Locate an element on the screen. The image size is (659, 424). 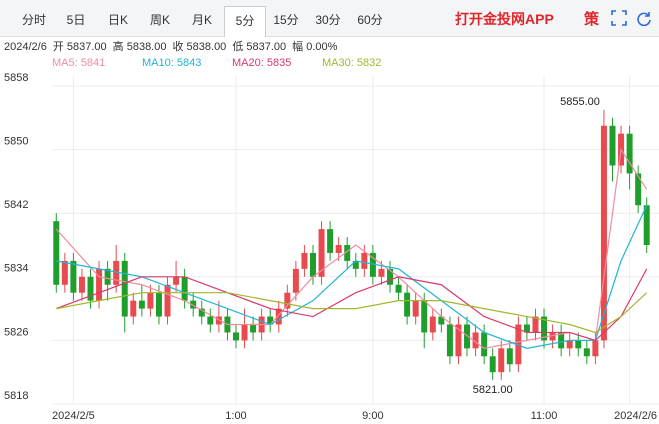
tab: 日K is located at coordinates (117, 20).